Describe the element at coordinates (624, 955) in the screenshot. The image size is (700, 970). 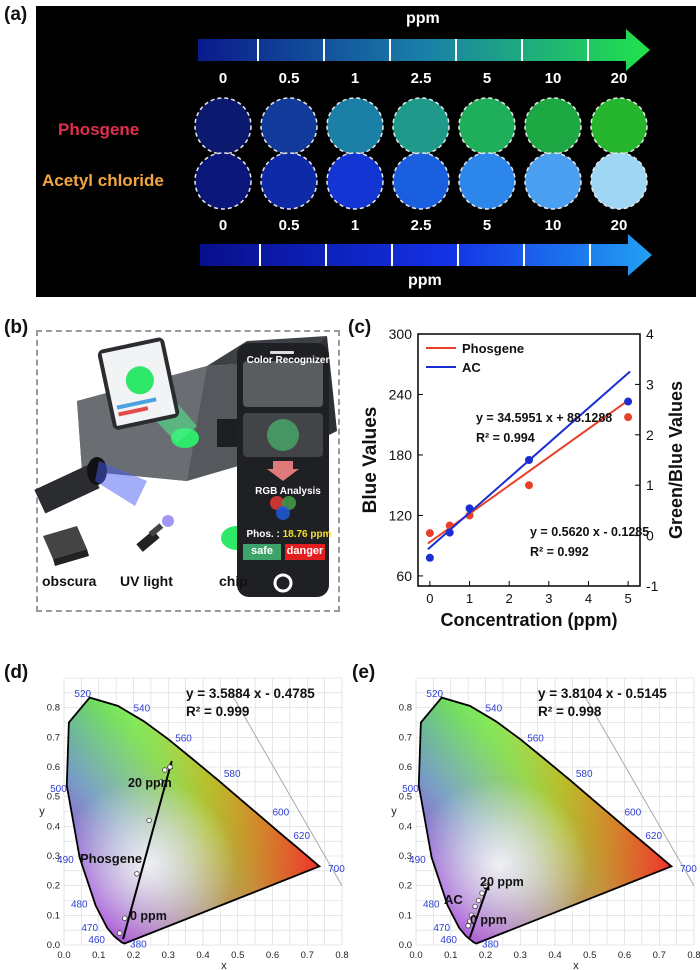
I see `x-tick-label: 0.6` at that location.